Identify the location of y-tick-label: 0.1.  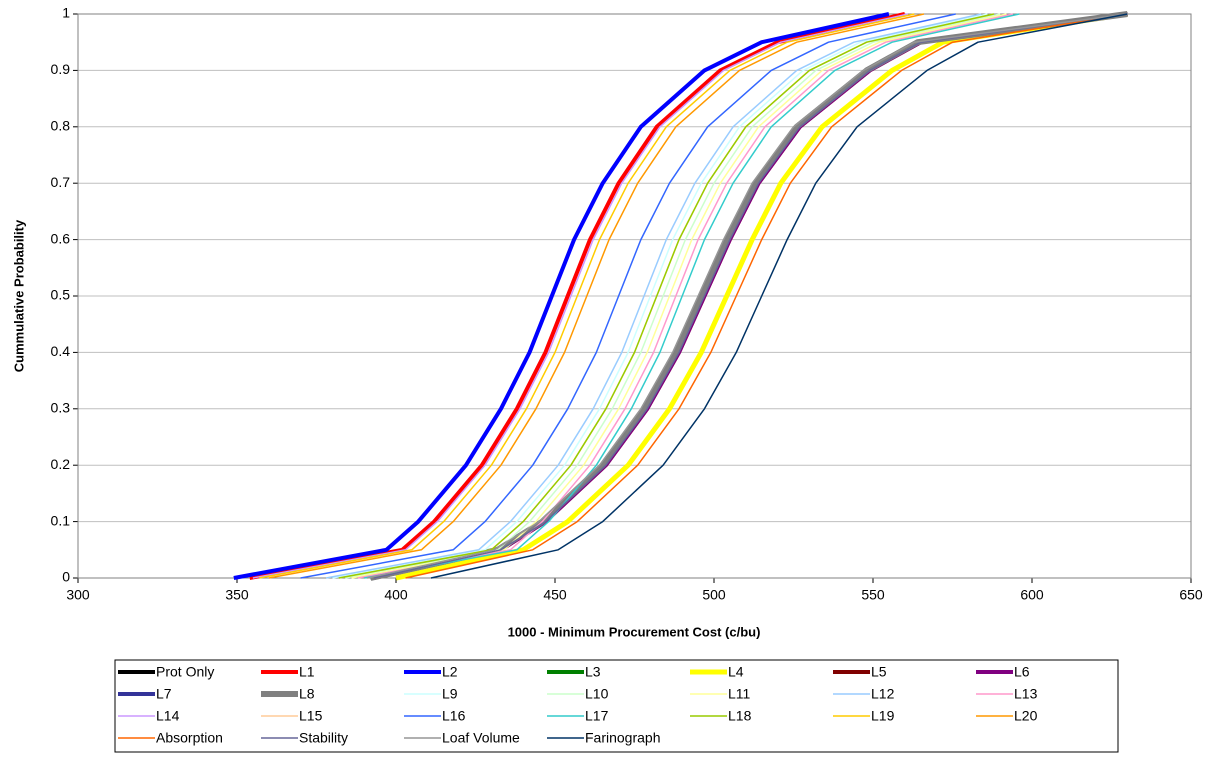
(61, 520).